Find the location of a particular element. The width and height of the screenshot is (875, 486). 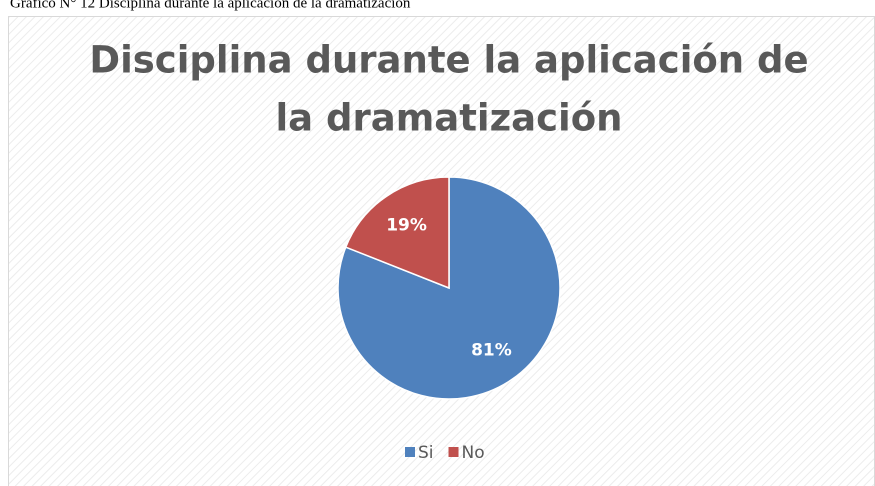

legend-label: No is located at coordinates (473, 453).